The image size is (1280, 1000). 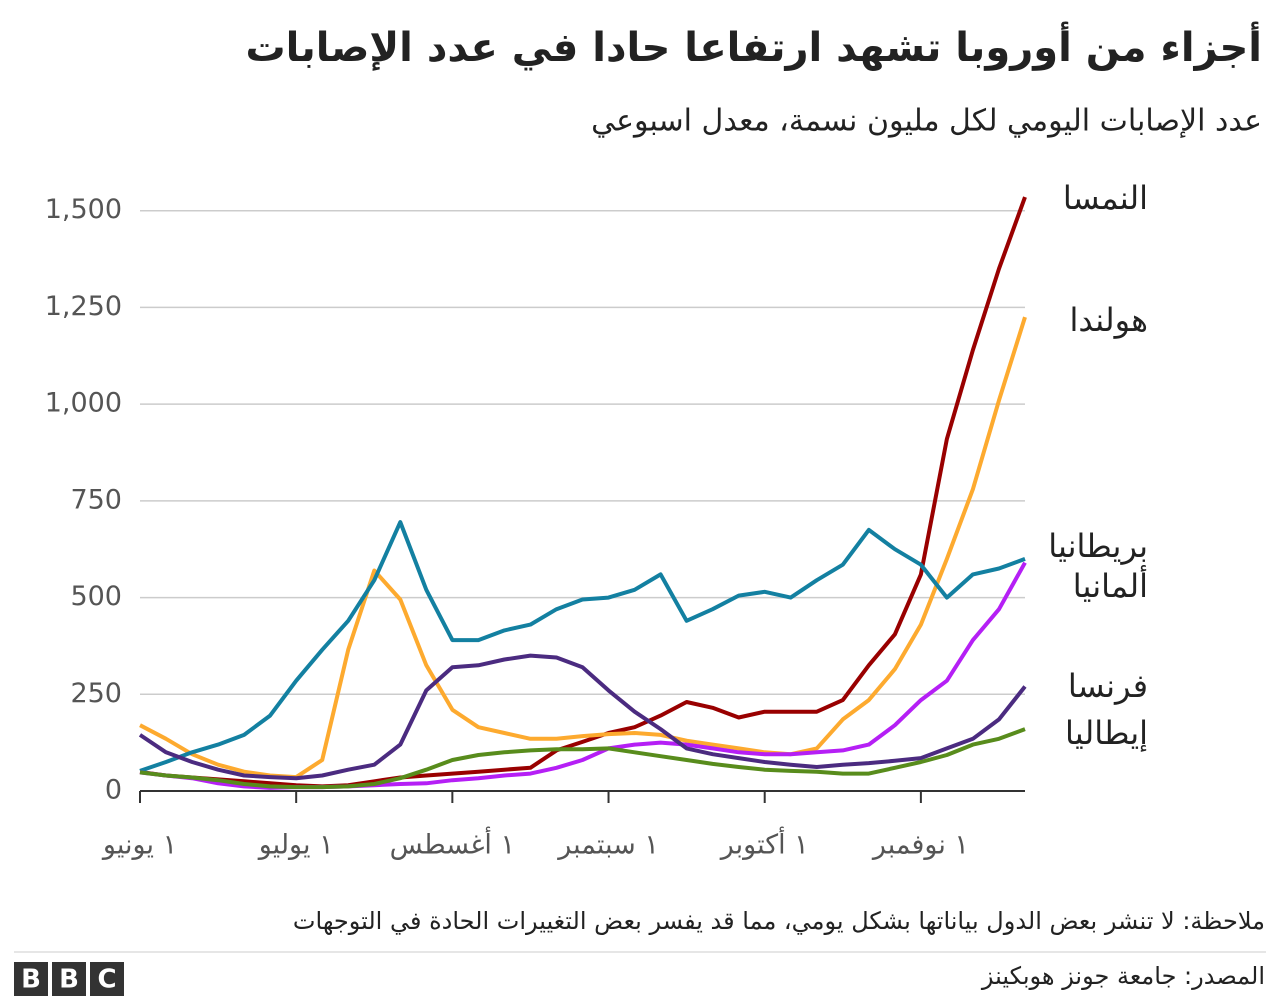 I want to click on y-tick-label: 500, so click(x=96, y=596).